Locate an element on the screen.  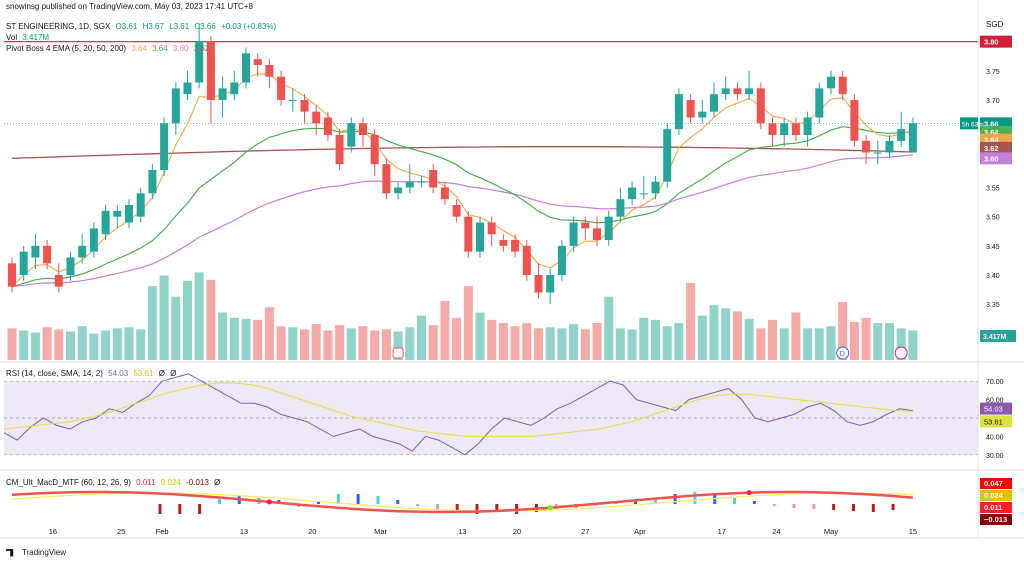
rsi-extra-1: Ø is located at coordinates (161, 373).